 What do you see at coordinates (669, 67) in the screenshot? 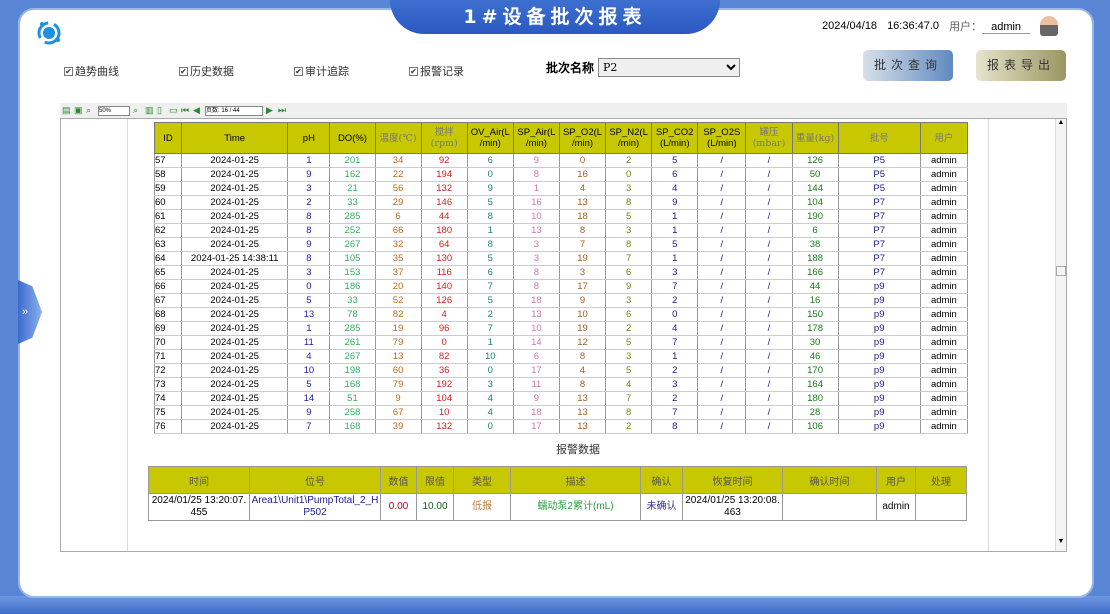
I see `batch-select: P2` at bounding box center [669, 67].